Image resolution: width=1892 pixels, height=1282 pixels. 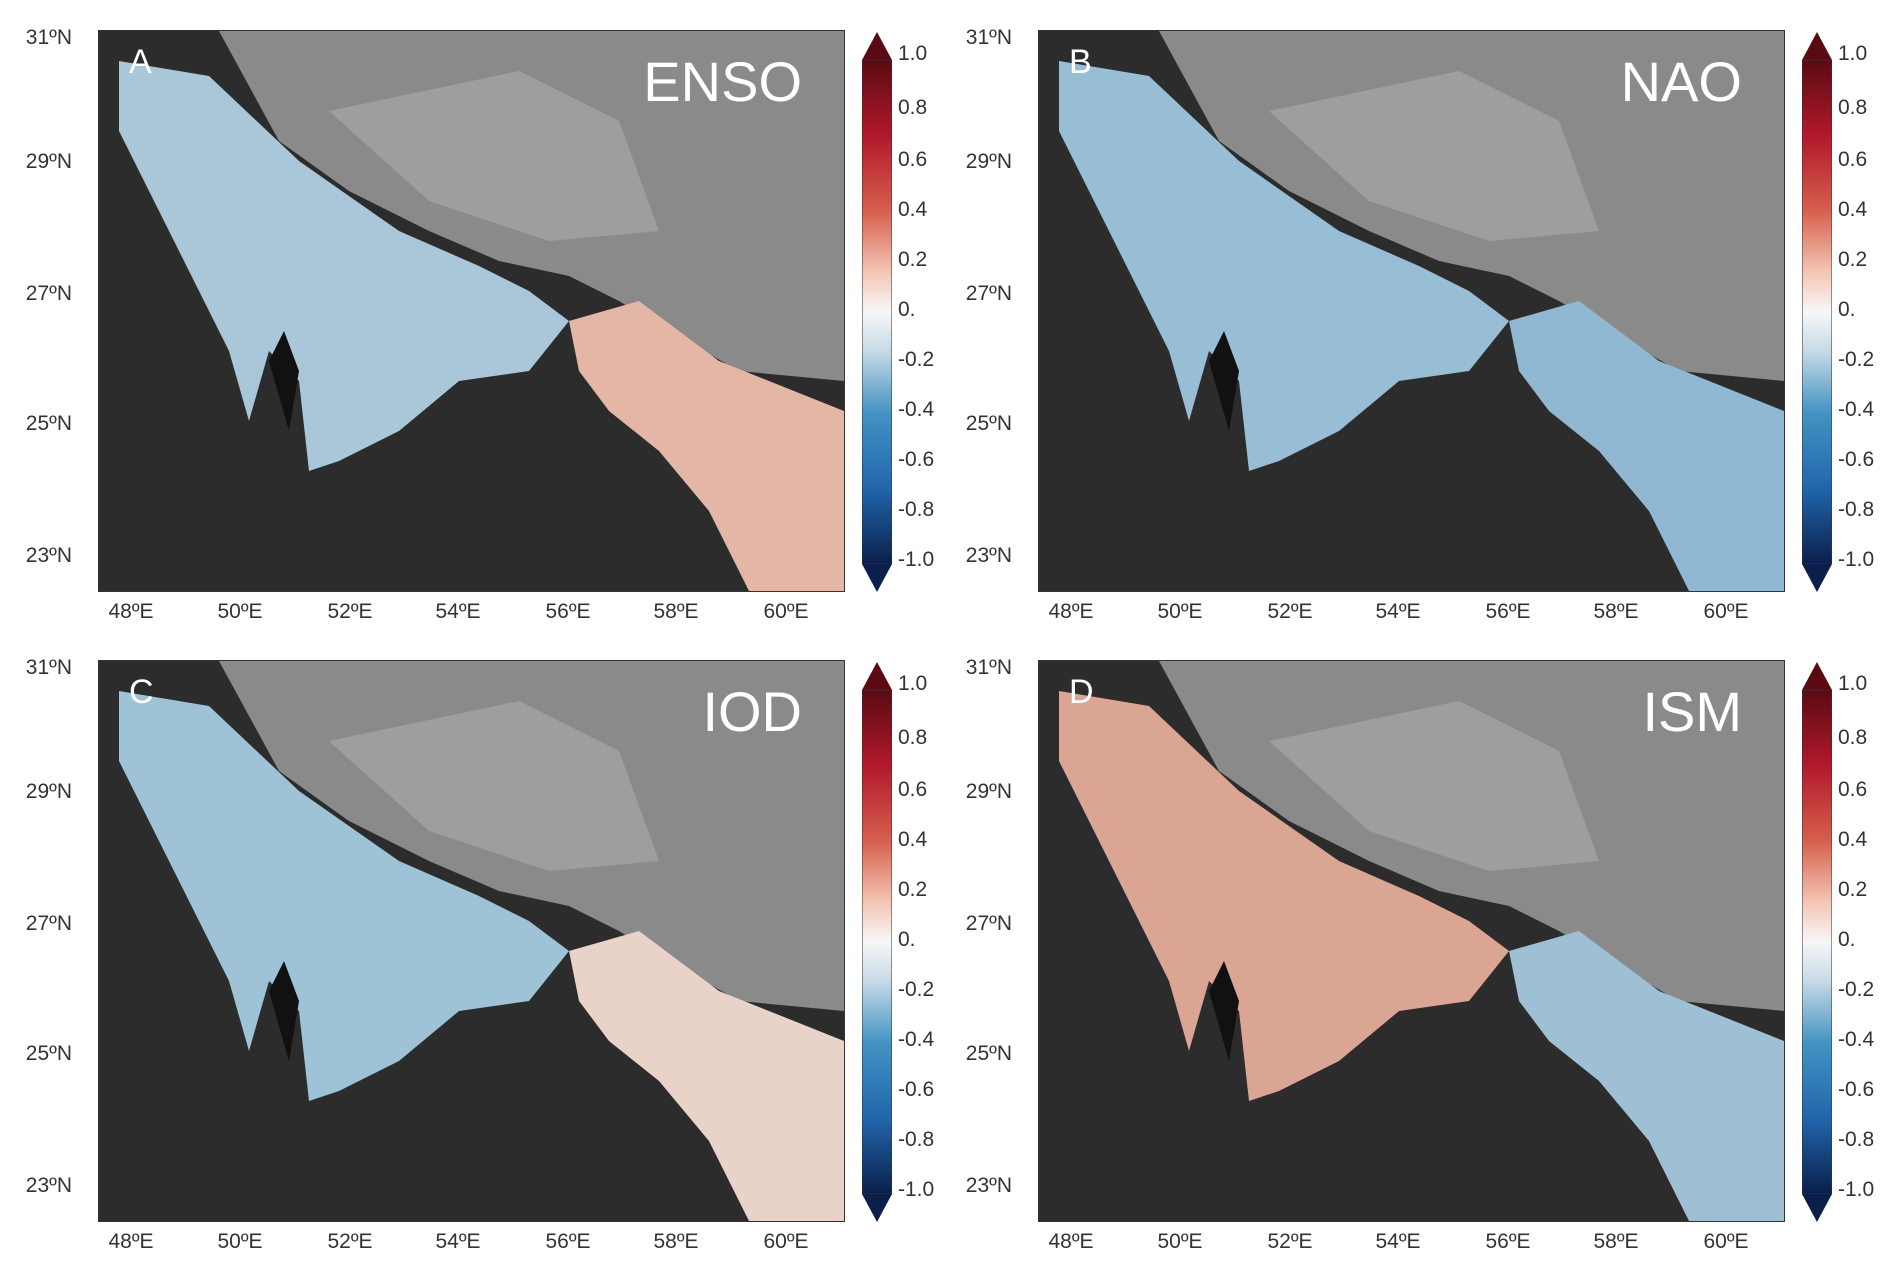 I want to click on panel-index-title: ENSO, so click(x=722, y=81).